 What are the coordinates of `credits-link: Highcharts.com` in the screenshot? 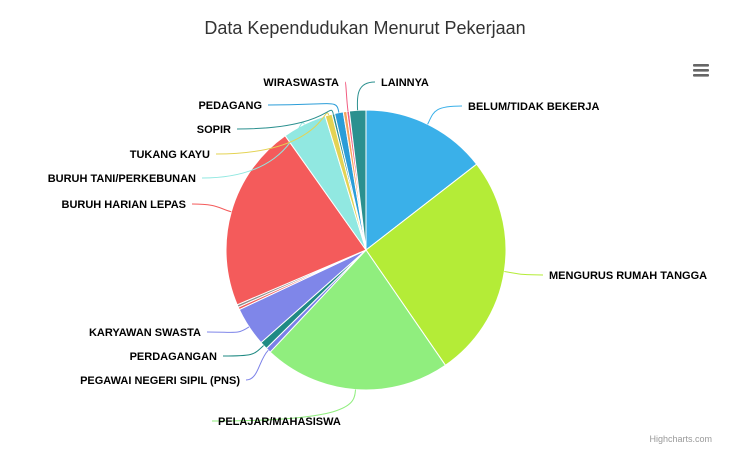 It's located at (680, 439).